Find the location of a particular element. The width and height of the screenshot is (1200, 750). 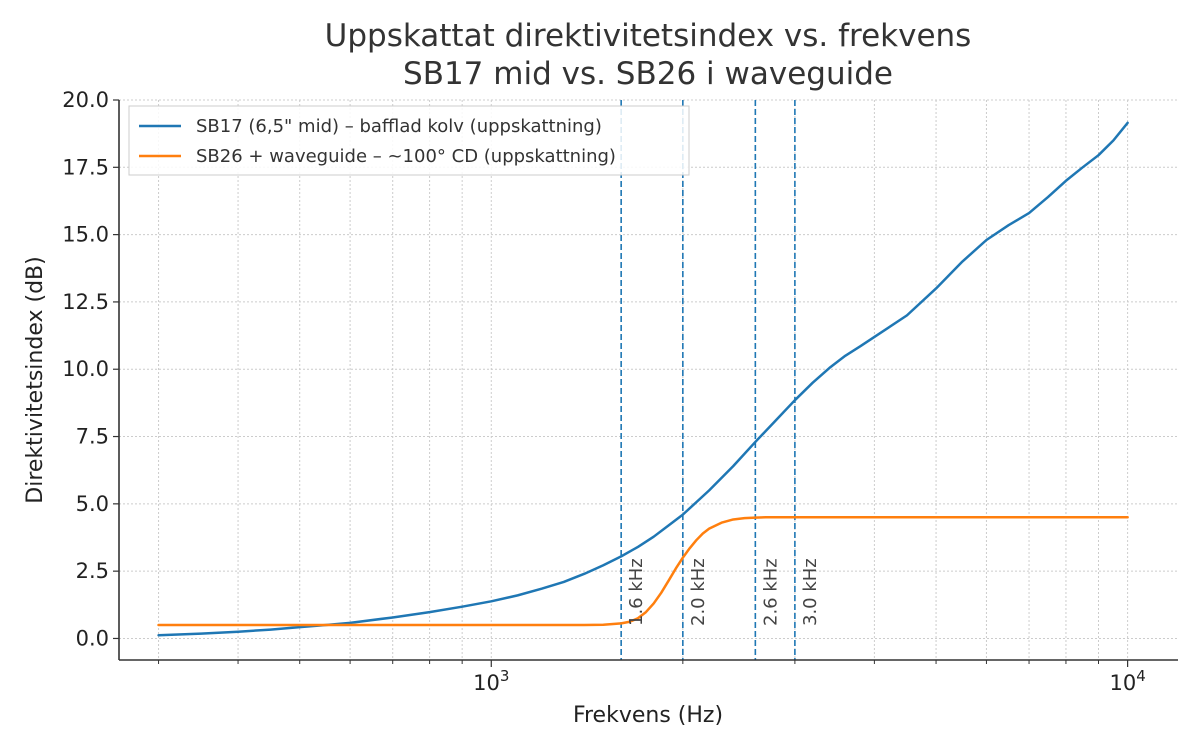

crossover-label: 2.0 kHz is located at coordinates (698, 592).